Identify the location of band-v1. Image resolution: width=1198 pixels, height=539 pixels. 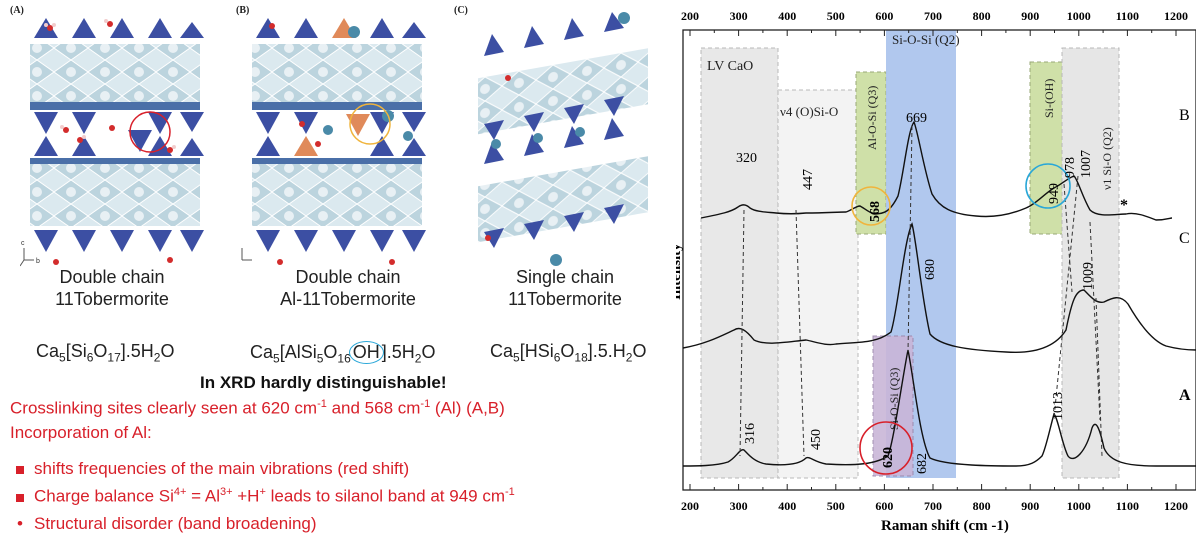
(1090, 263).